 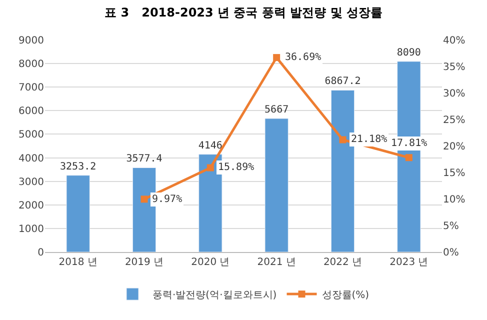 I want to click on y-tick-label: 1000, so click(x=31, y=229).